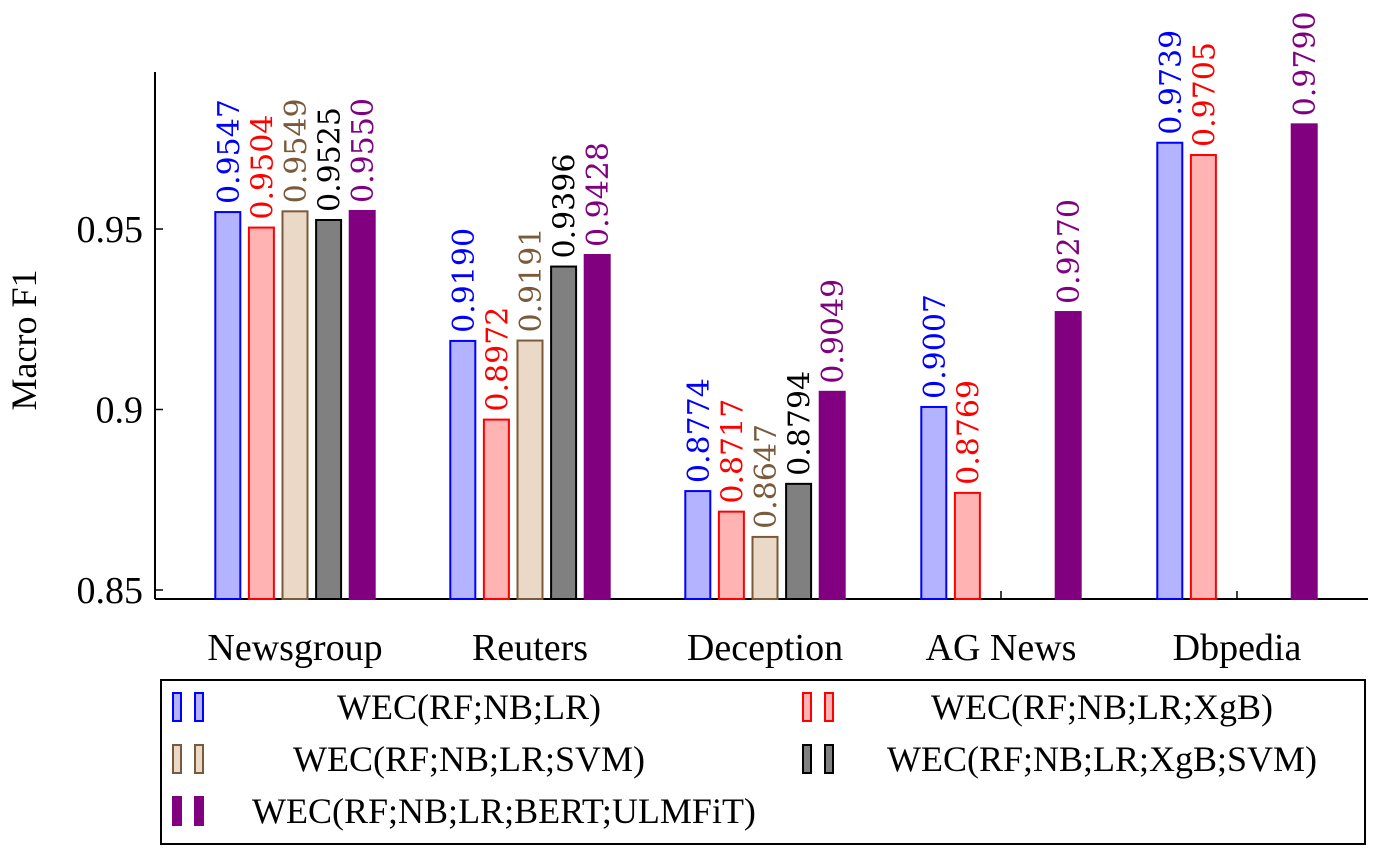 The image size is (1380, 856). What do you see at coordinates (1102, 759) in the screenshot?
I see `legend-label: WEC(RF;NB;LR;XgB;SVM)` at bounding box center [1102, 759].